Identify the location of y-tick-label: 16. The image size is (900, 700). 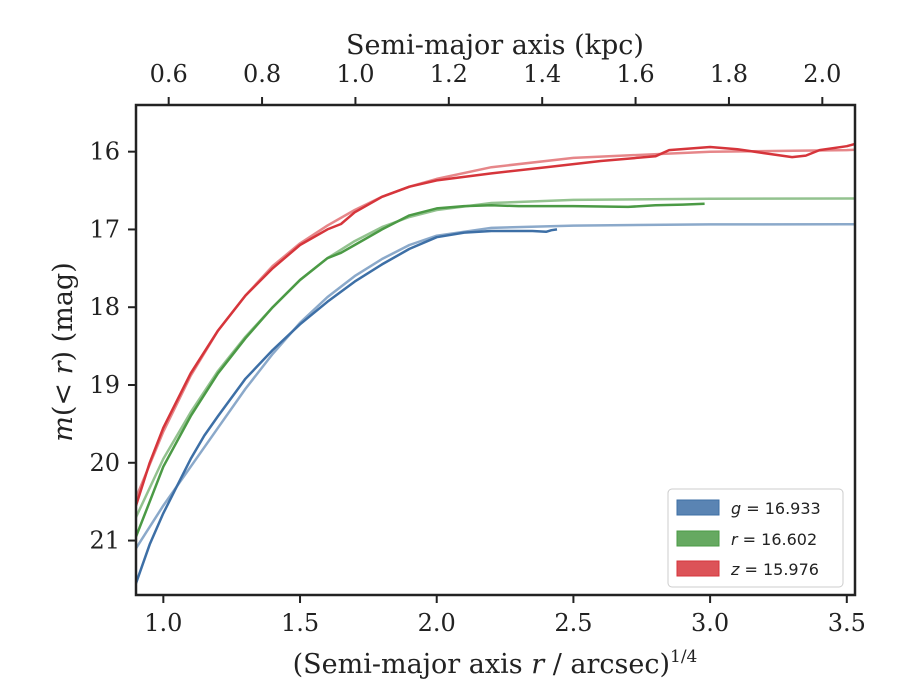
(104, 152).